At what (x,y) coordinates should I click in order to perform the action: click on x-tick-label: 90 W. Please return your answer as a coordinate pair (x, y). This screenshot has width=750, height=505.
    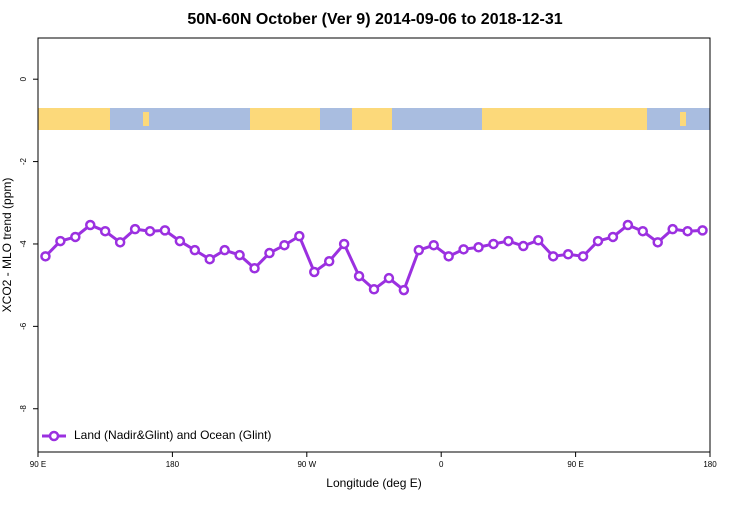
    Looking at the image, I should click on (306, 464).